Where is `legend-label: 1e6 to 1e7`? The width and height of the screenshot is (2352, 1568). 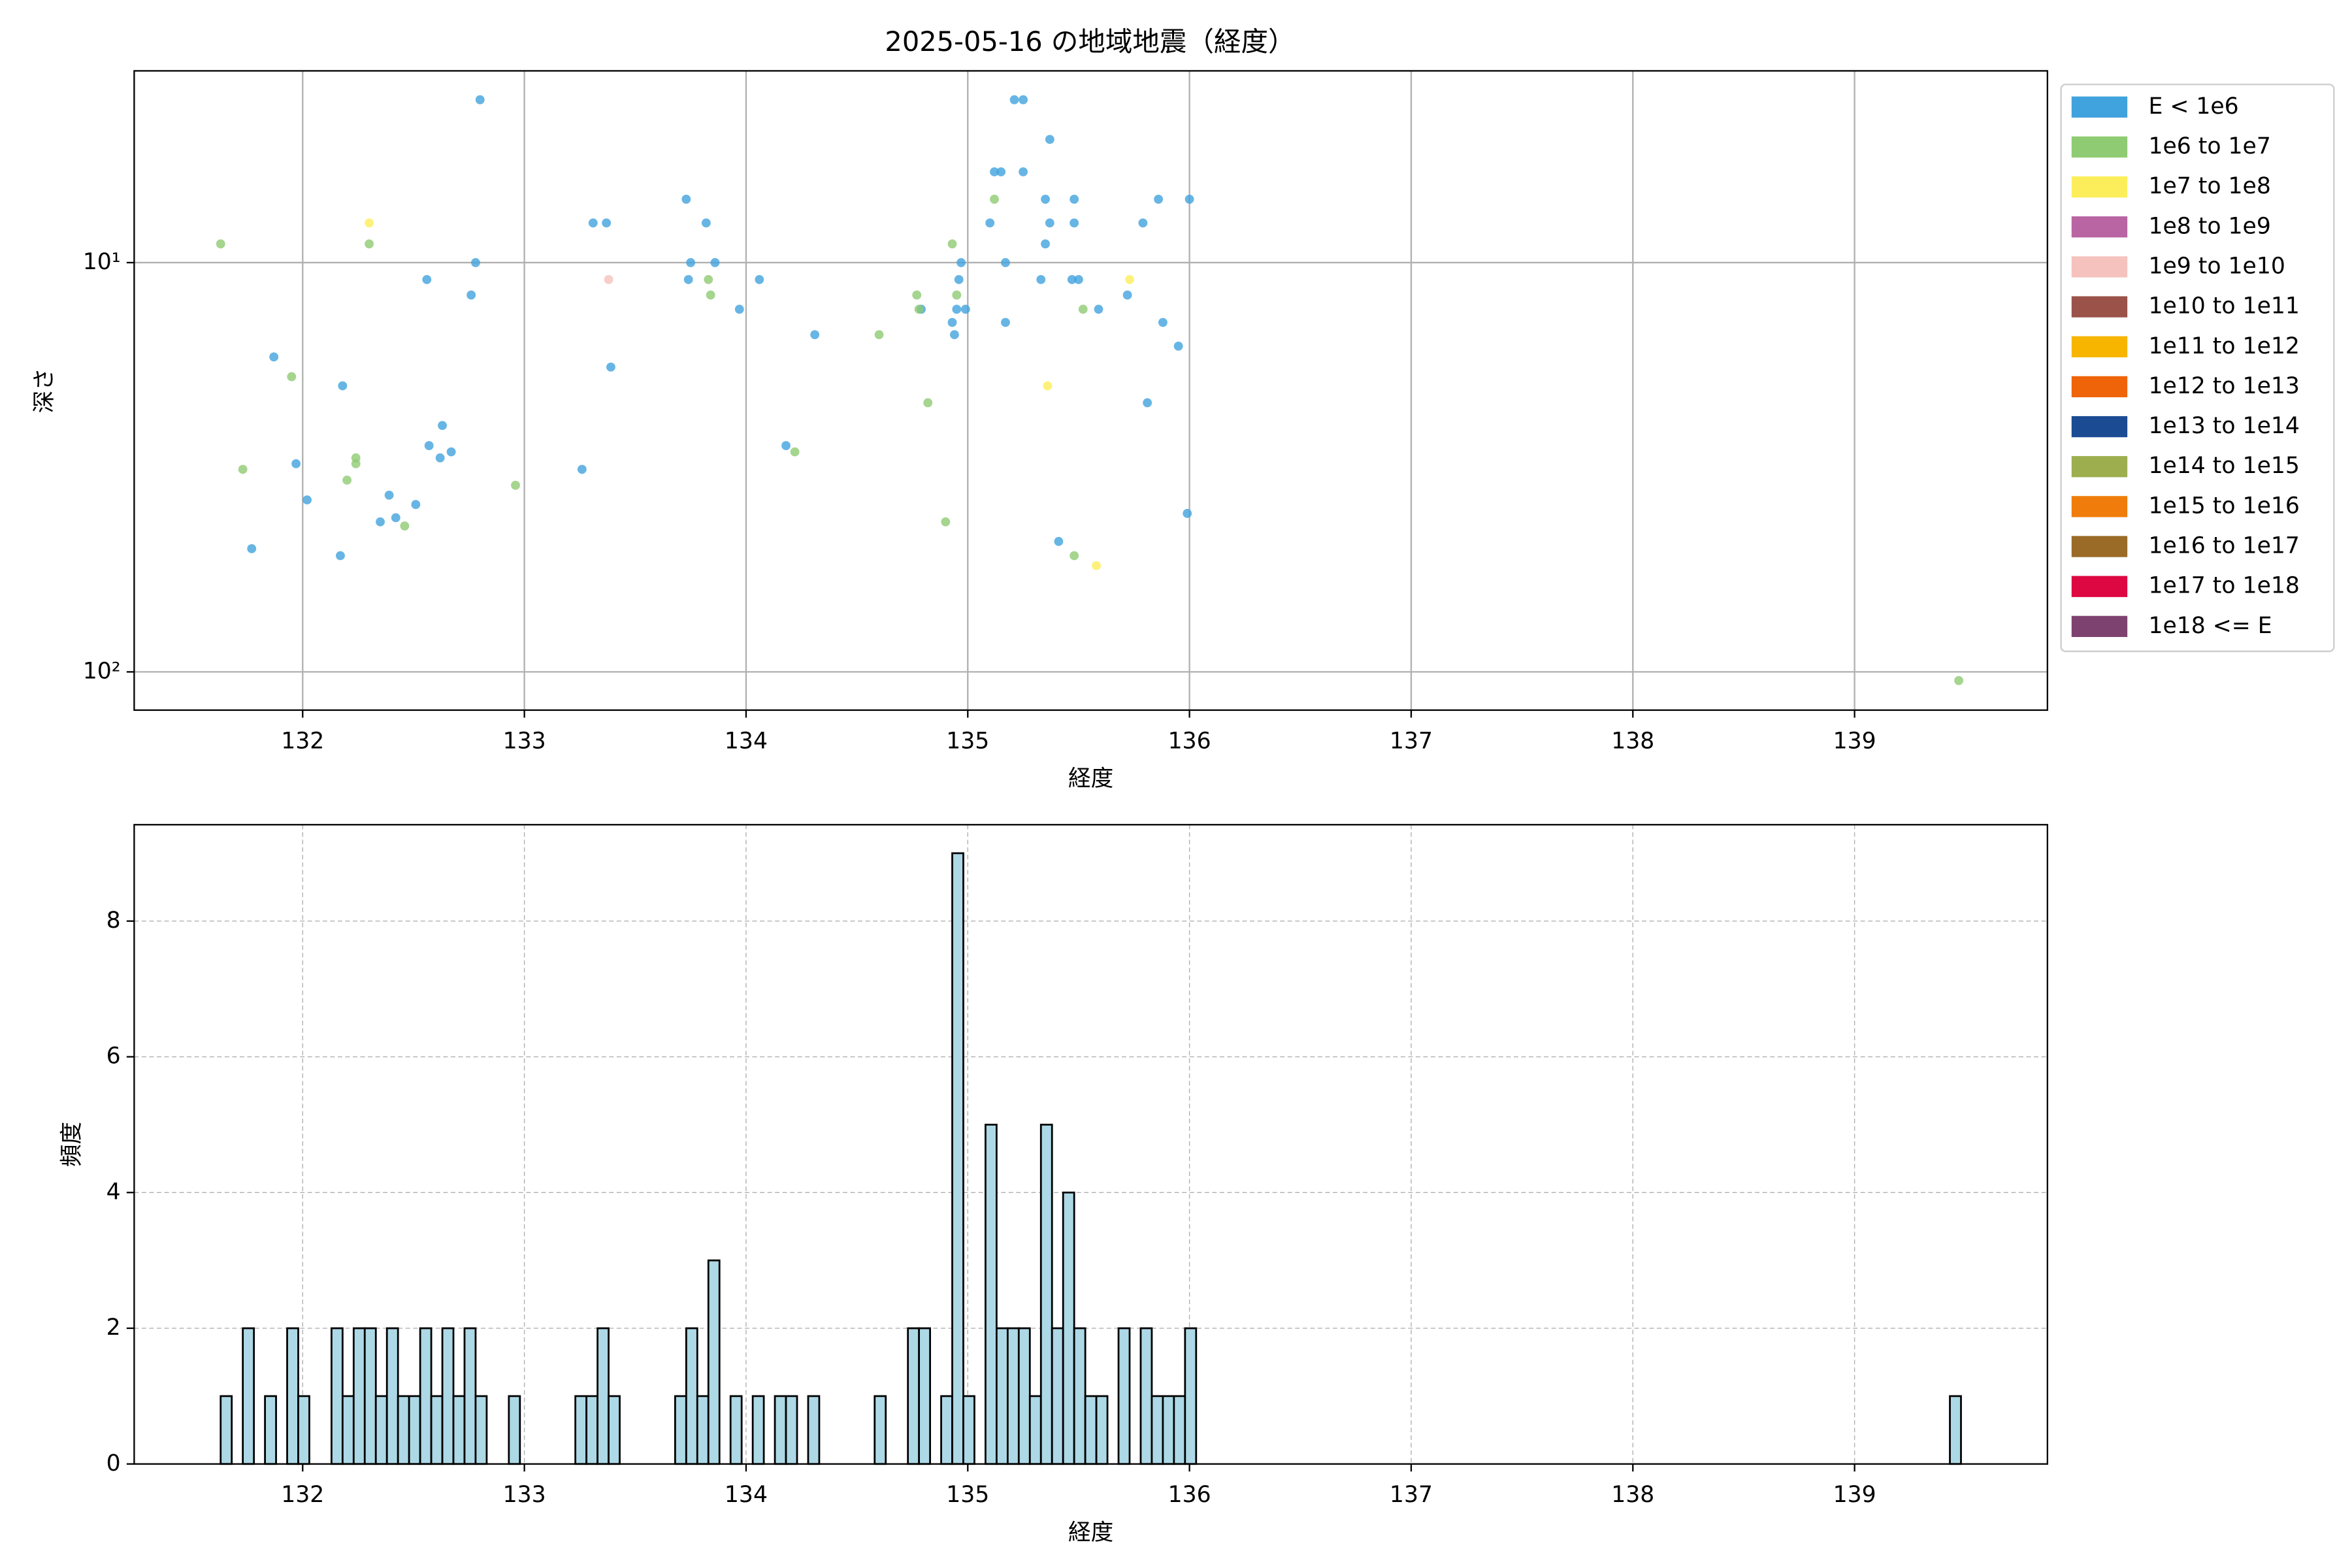
legend-label: 1e6 to 1e7 is located at coordinates (2209, 146).